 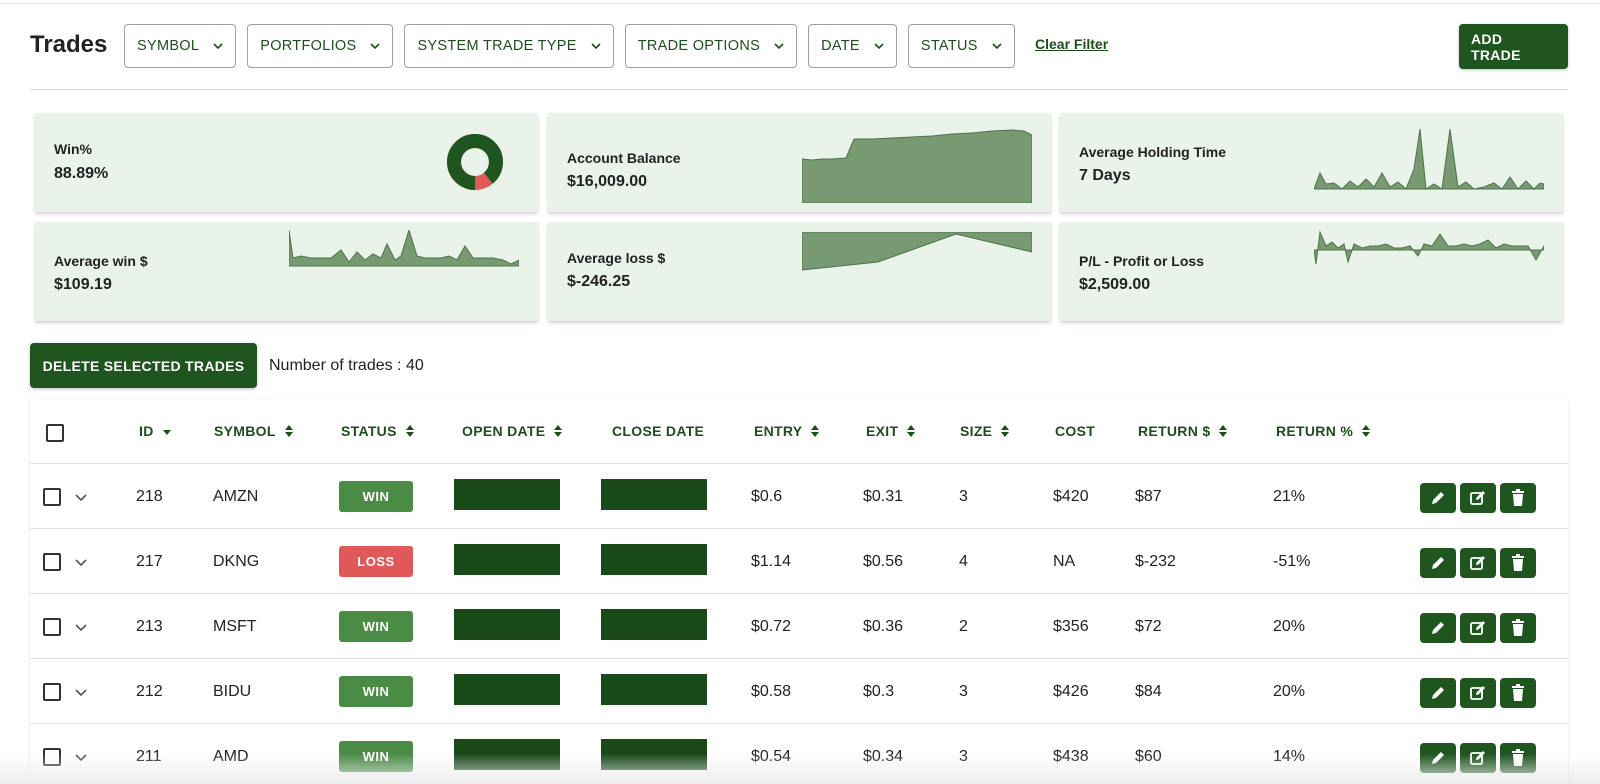 I want to click on column-header-label: RETURN $, so click(x=1174, y=431).